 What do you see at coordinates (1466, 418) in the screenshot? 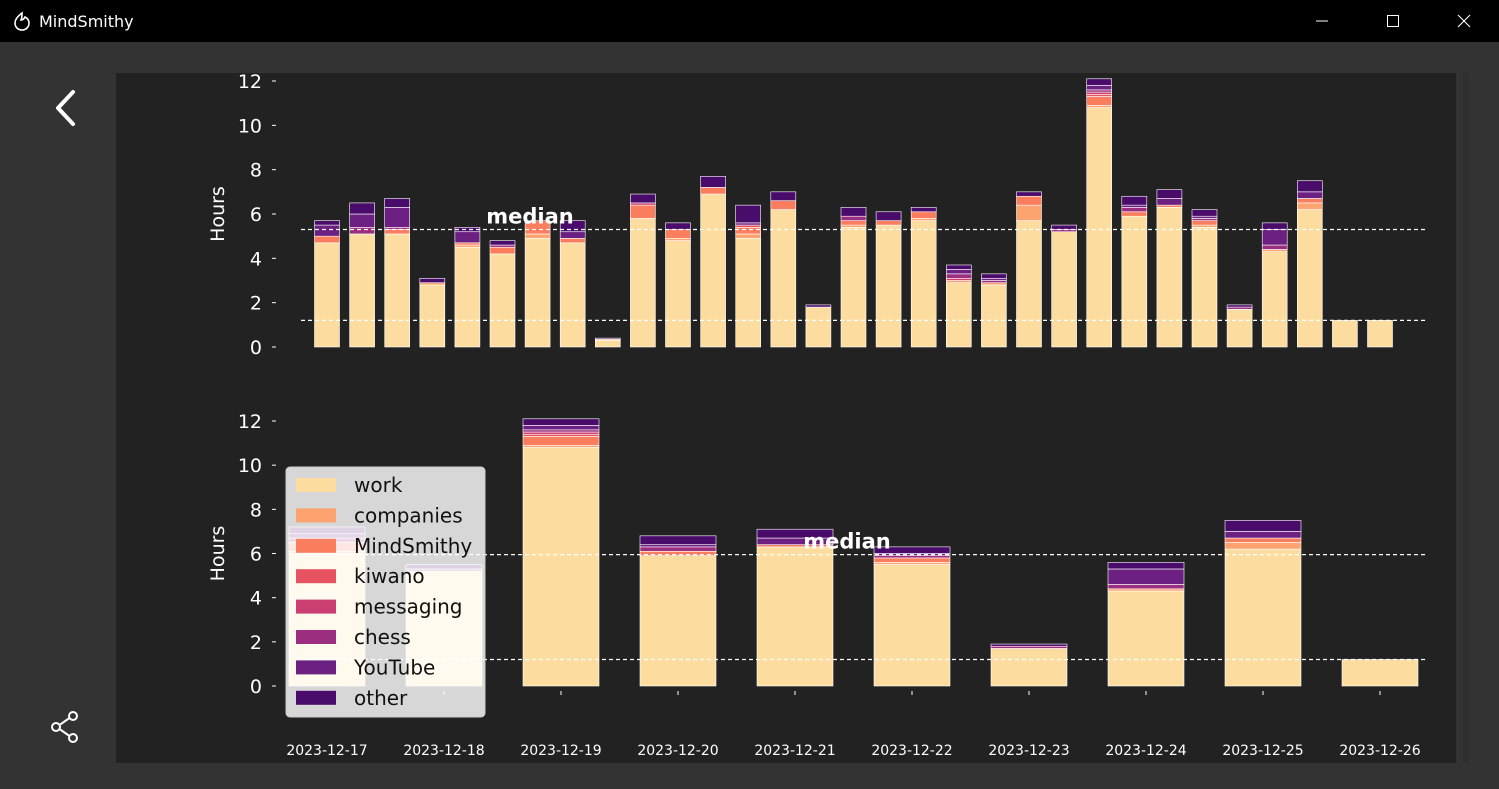
I see `scrollbar` at bounding box center [1466, 418].